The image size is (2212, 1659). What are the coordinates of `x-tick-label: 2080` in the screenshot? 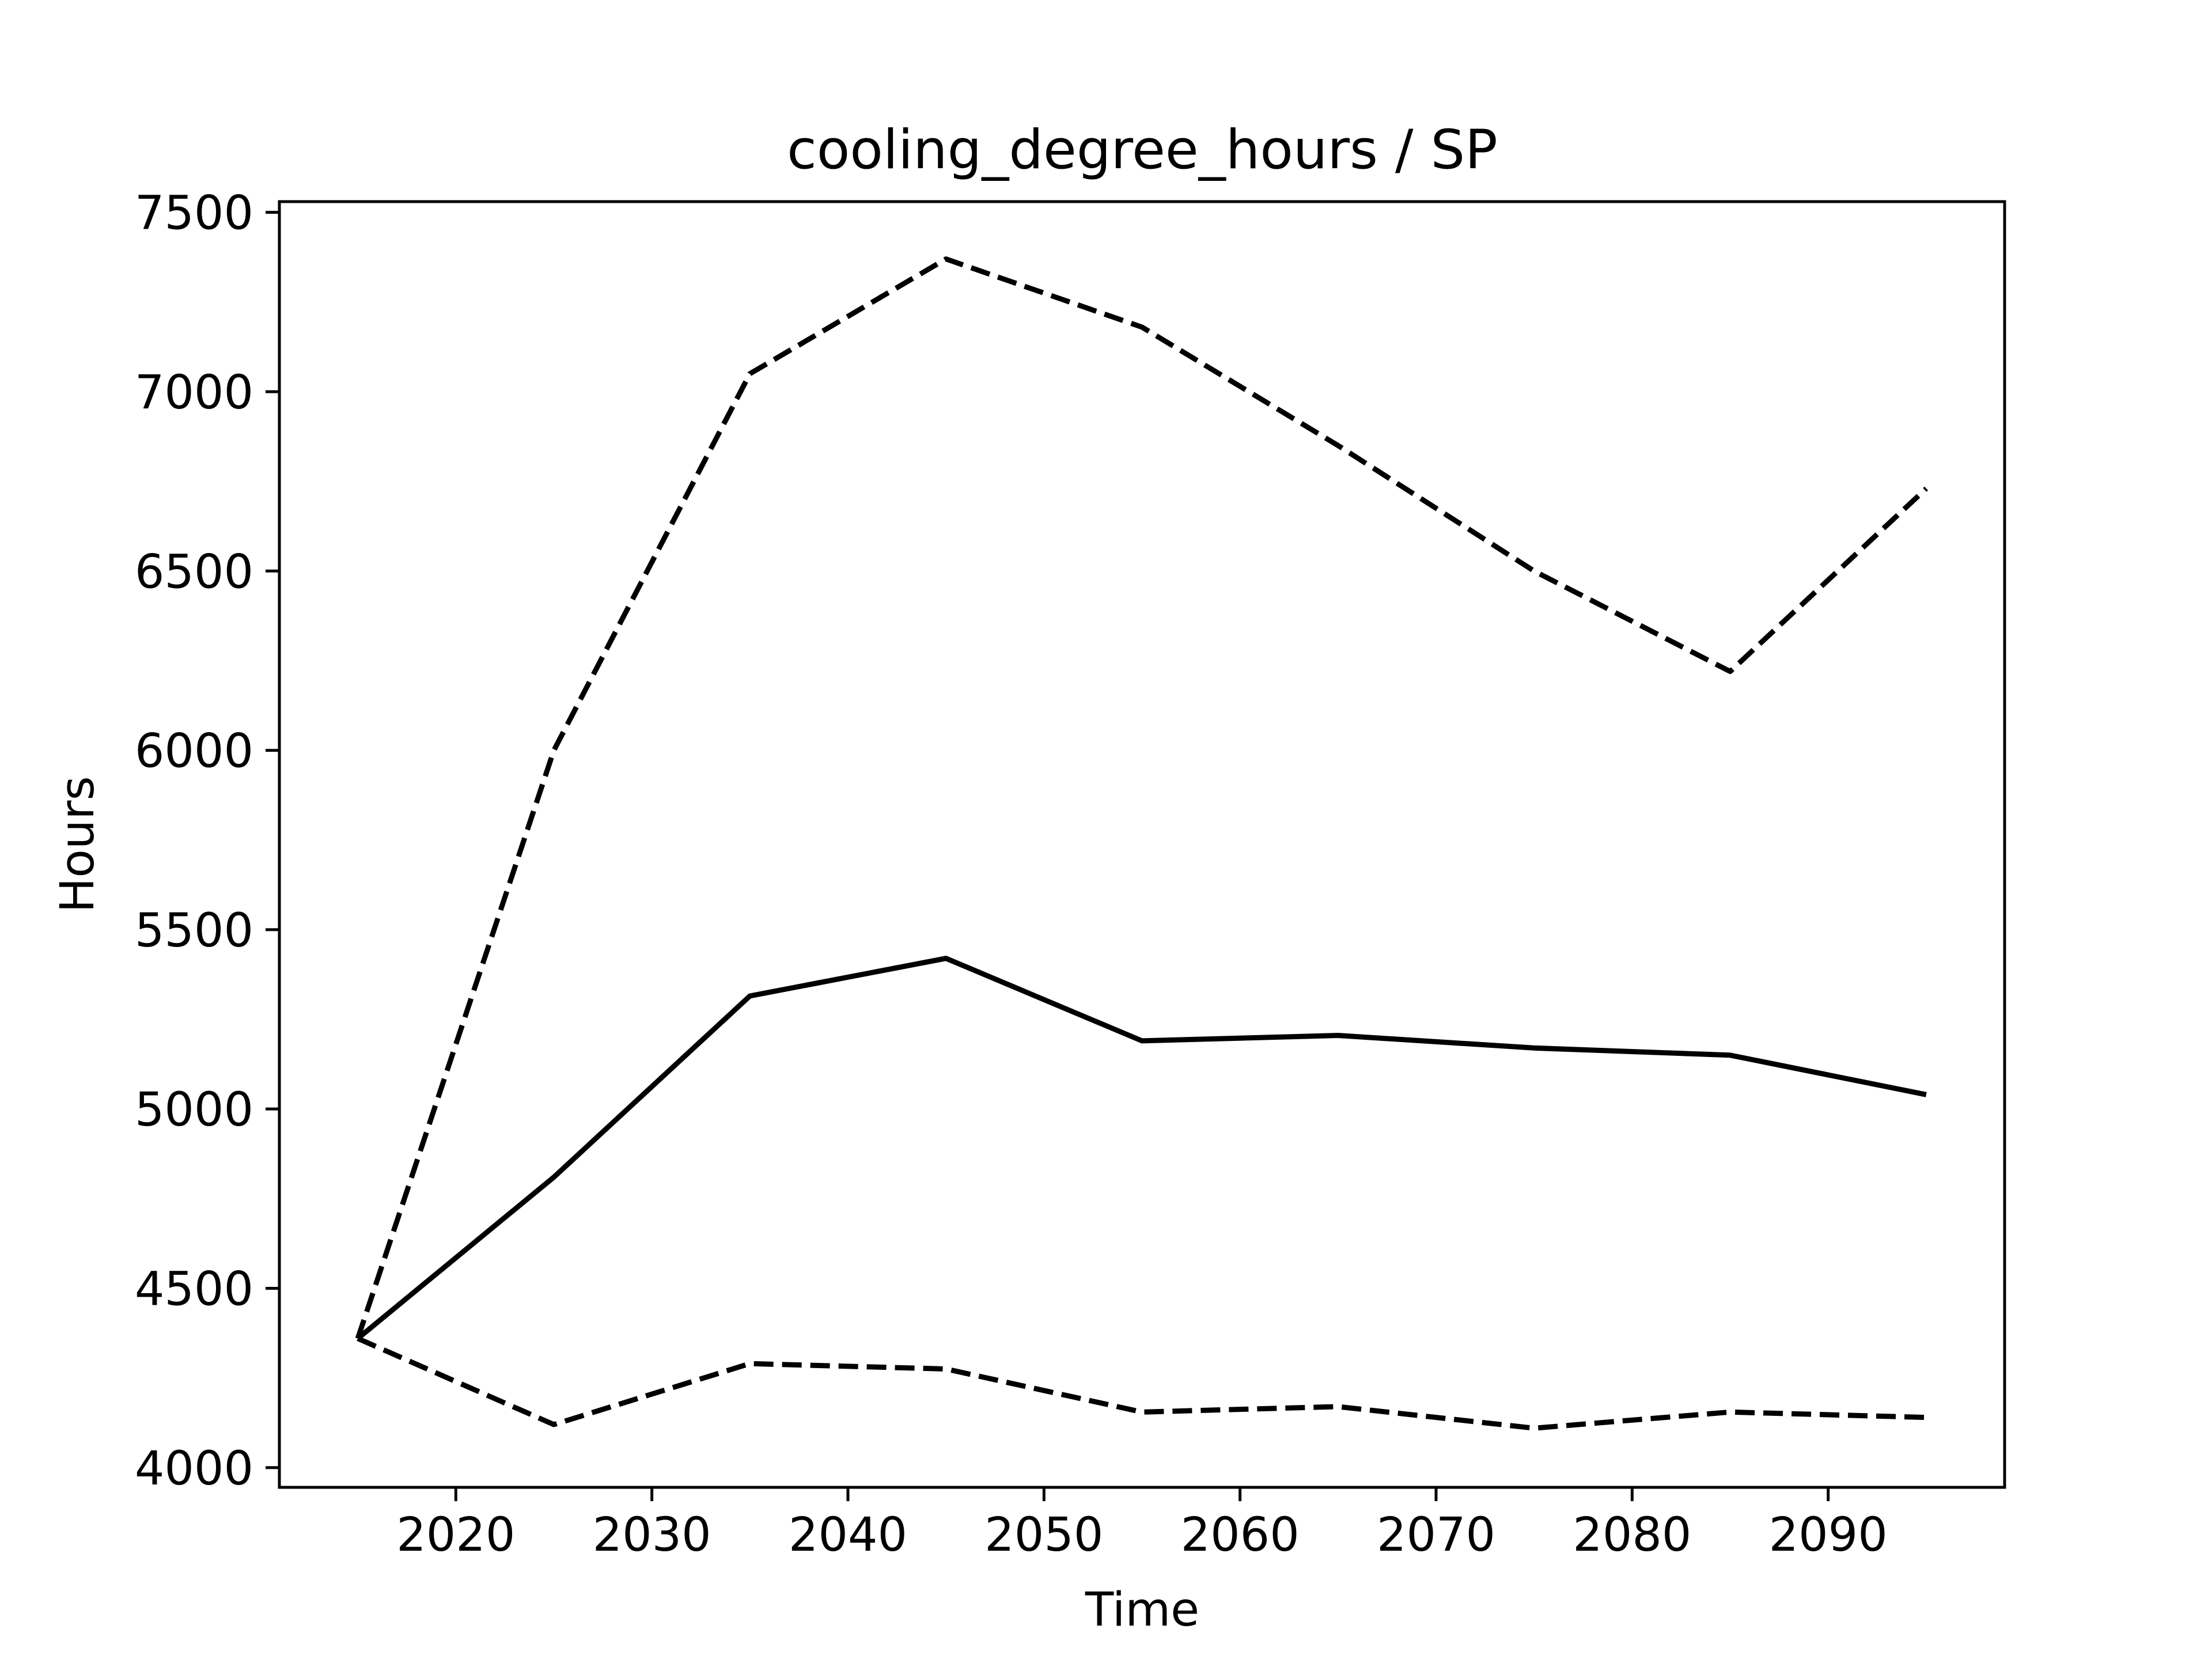 It's located at (1632, 1535).